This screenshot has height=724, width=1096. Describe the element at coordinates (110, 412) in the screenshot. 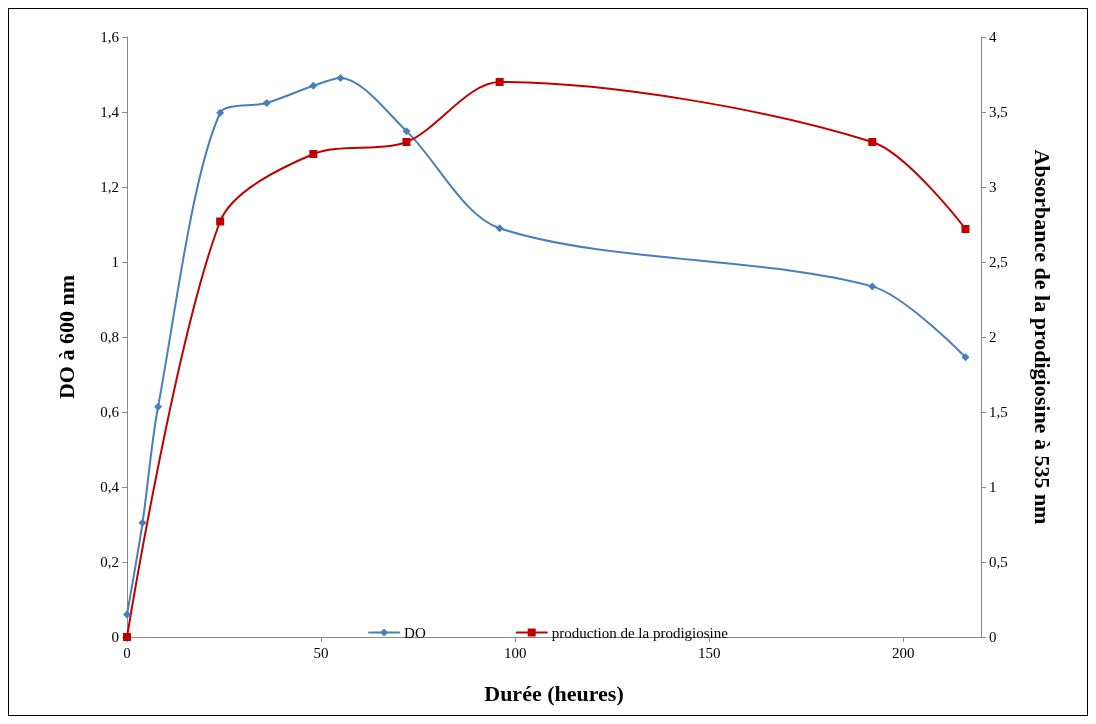

I see `y-tick-label: 0,6` at that location.